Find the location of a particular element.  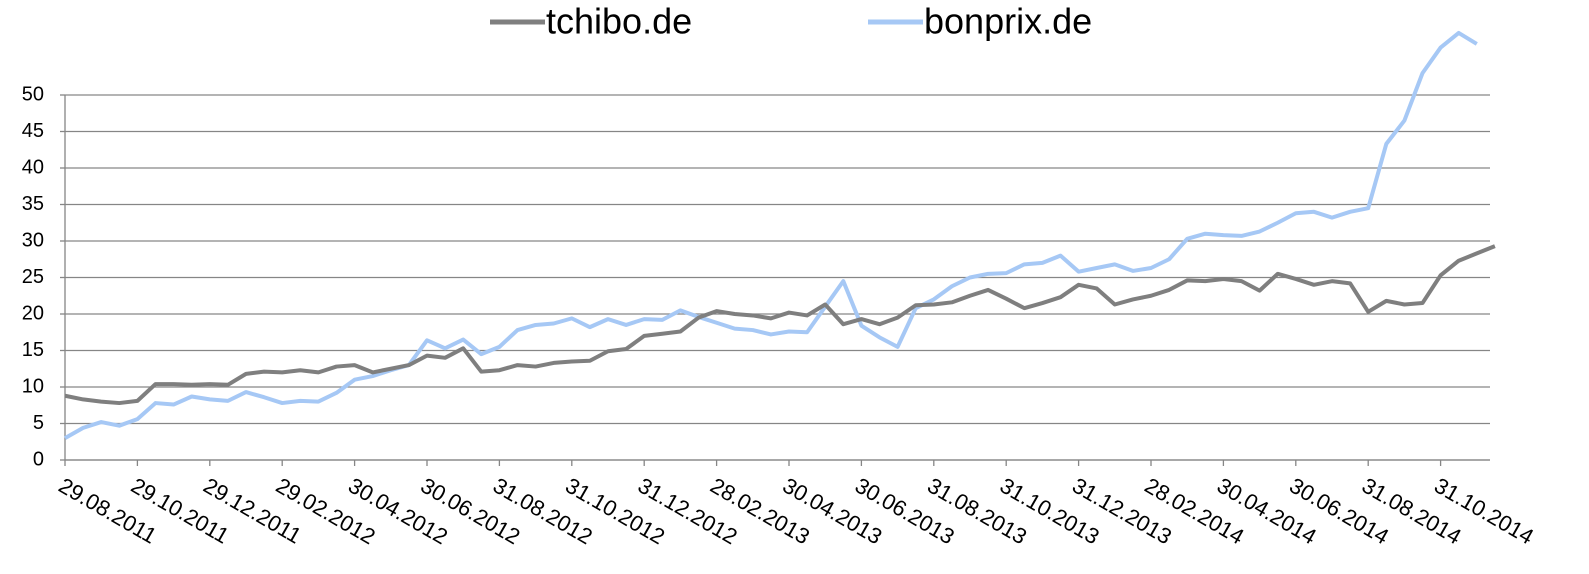

y-tick-label: 25 is located at coordinates (33, 277).